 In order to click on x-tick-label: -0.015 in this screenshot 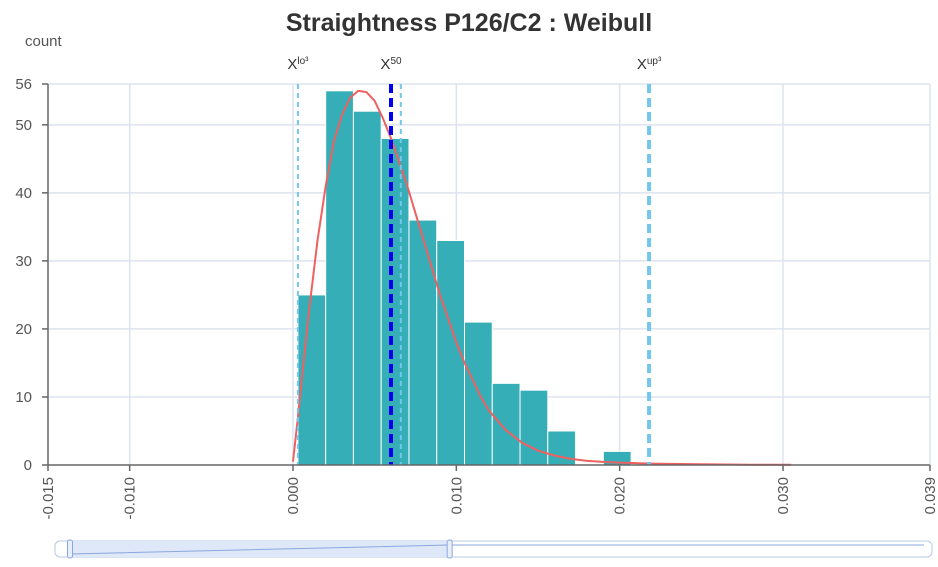, I will do `click(48, 498)`.